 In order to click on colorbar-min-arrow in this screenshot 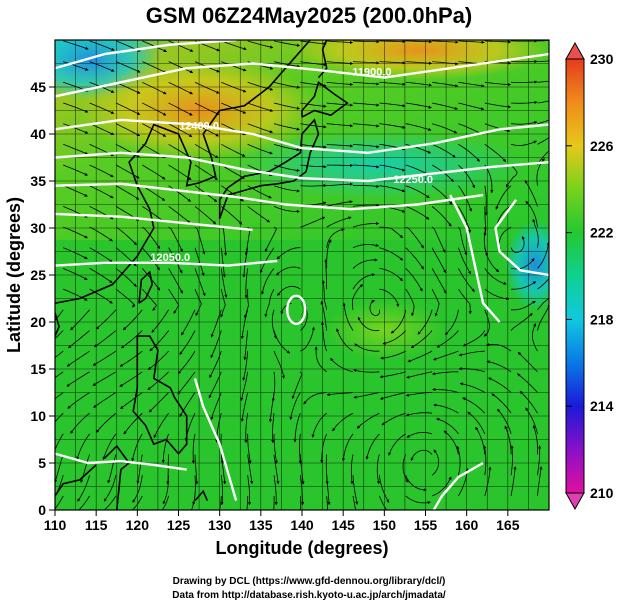, I will do `click(575, 501)`.